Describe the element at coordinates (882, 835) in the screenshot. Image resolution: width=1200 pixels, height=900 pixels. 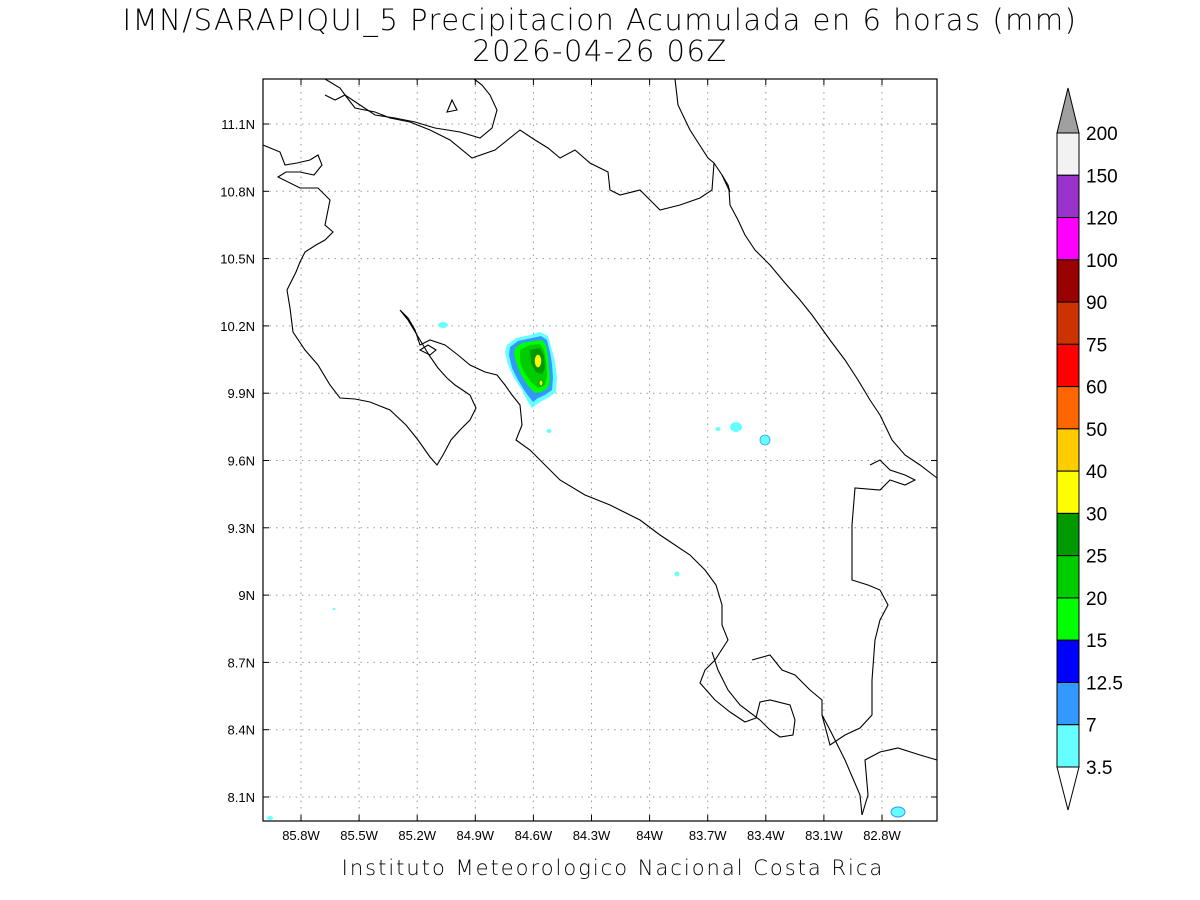
I see `x-tick-label: 82.8W` at that location.